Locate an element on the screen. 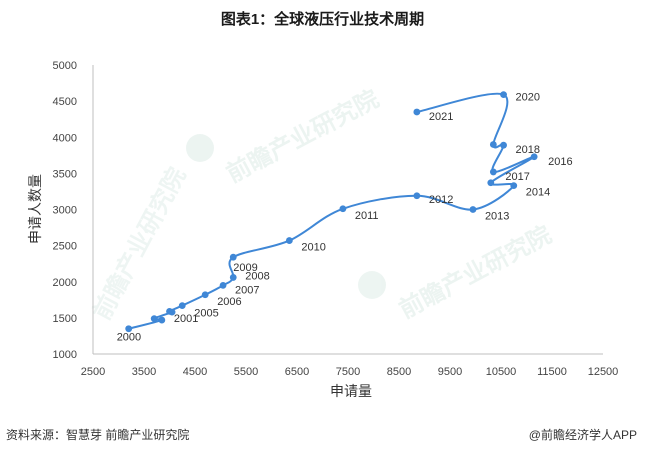 The height and width of the screenshot is (452, 645). y-tick-label: 4500 is located at coordinates (65, 102).